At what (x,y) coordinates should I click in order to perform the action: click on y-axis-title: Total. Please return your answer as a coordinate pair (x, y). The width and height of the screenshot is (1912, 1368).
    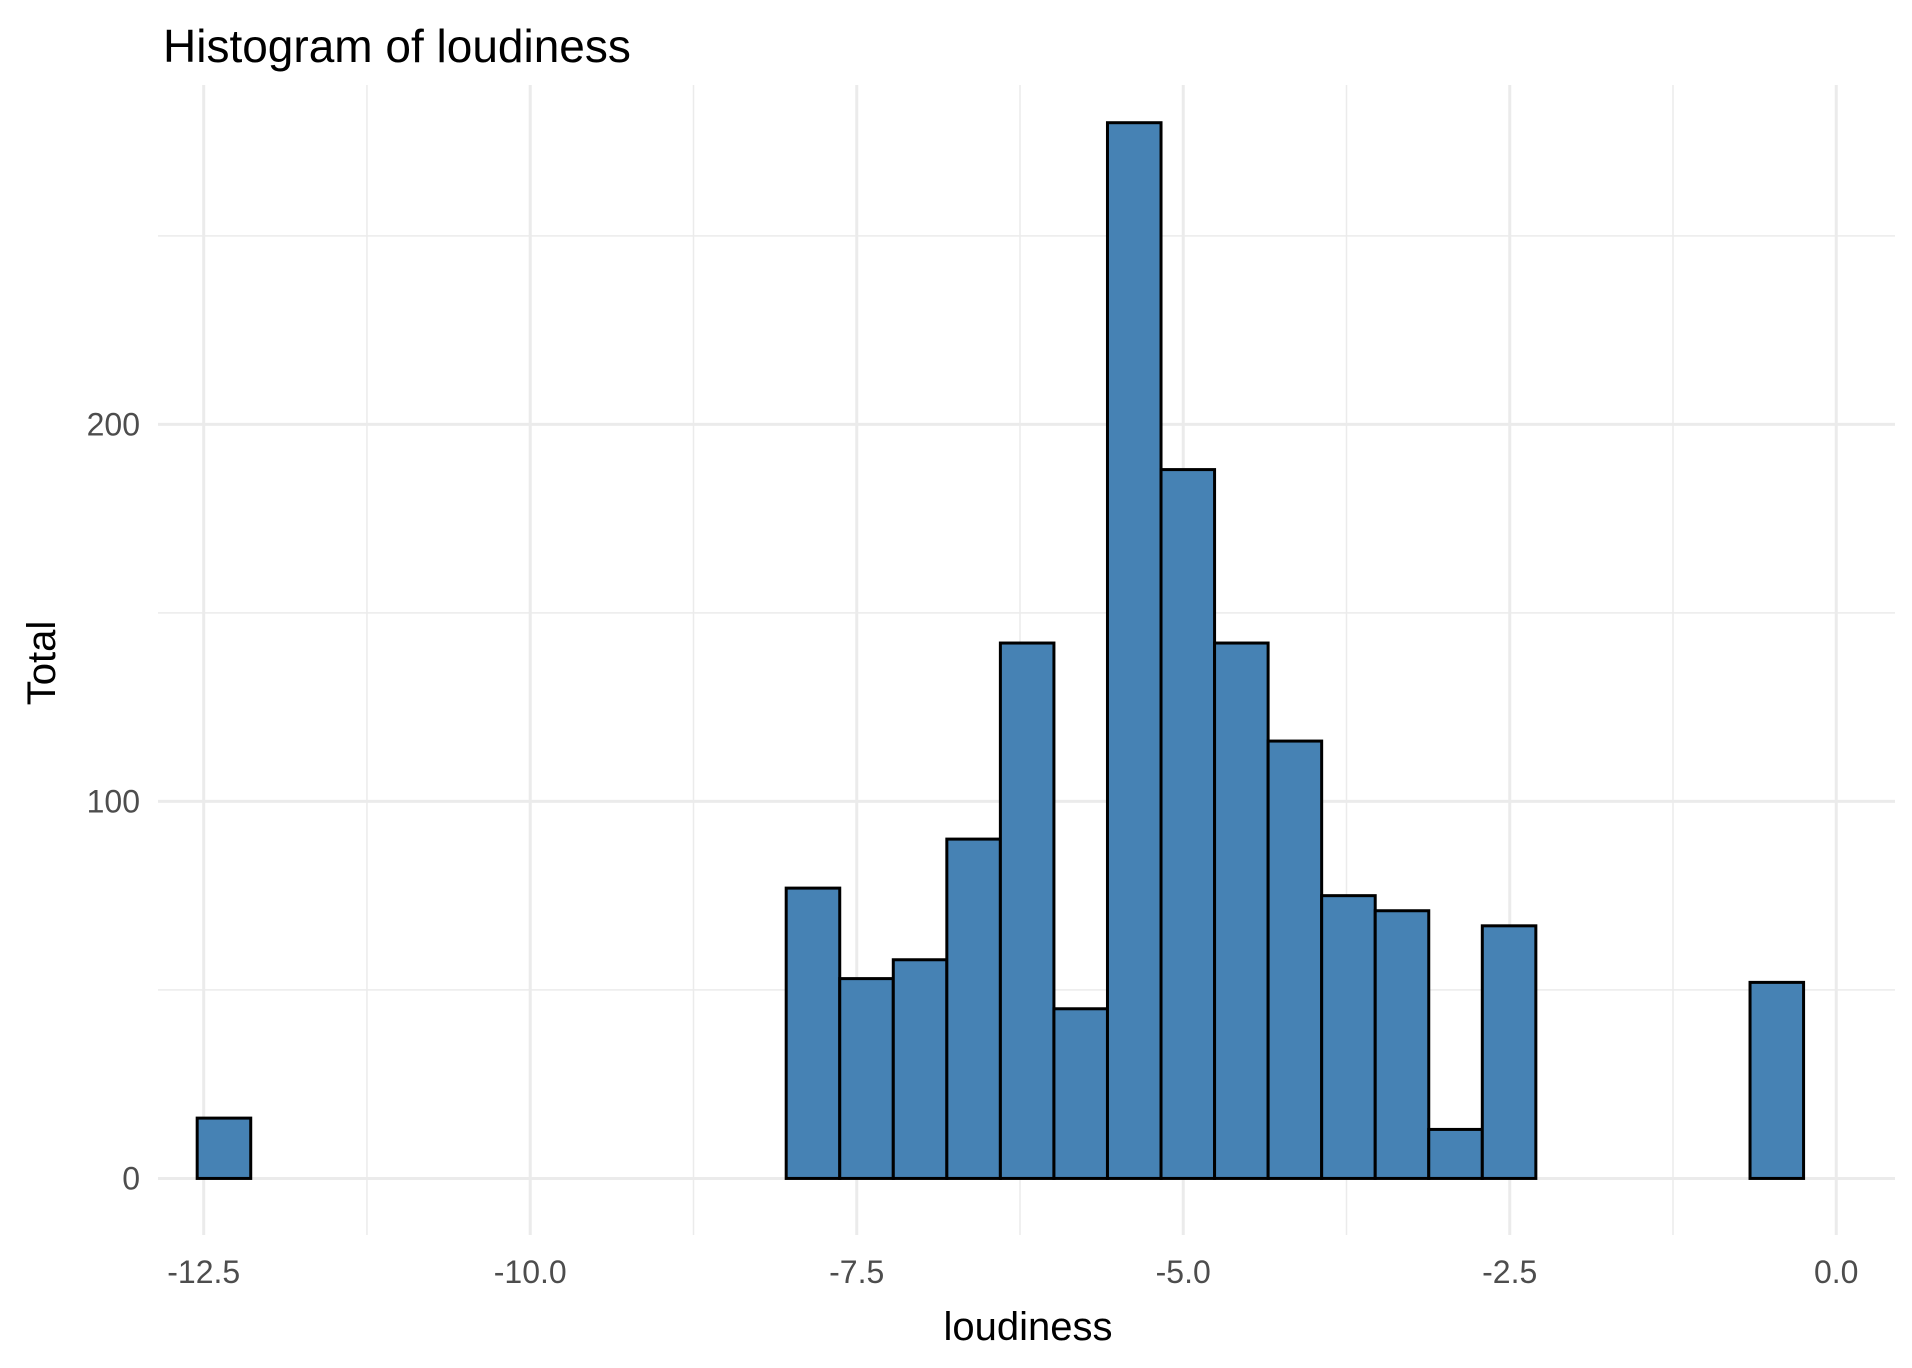
    Looking at the image, I should click on (42, 663).